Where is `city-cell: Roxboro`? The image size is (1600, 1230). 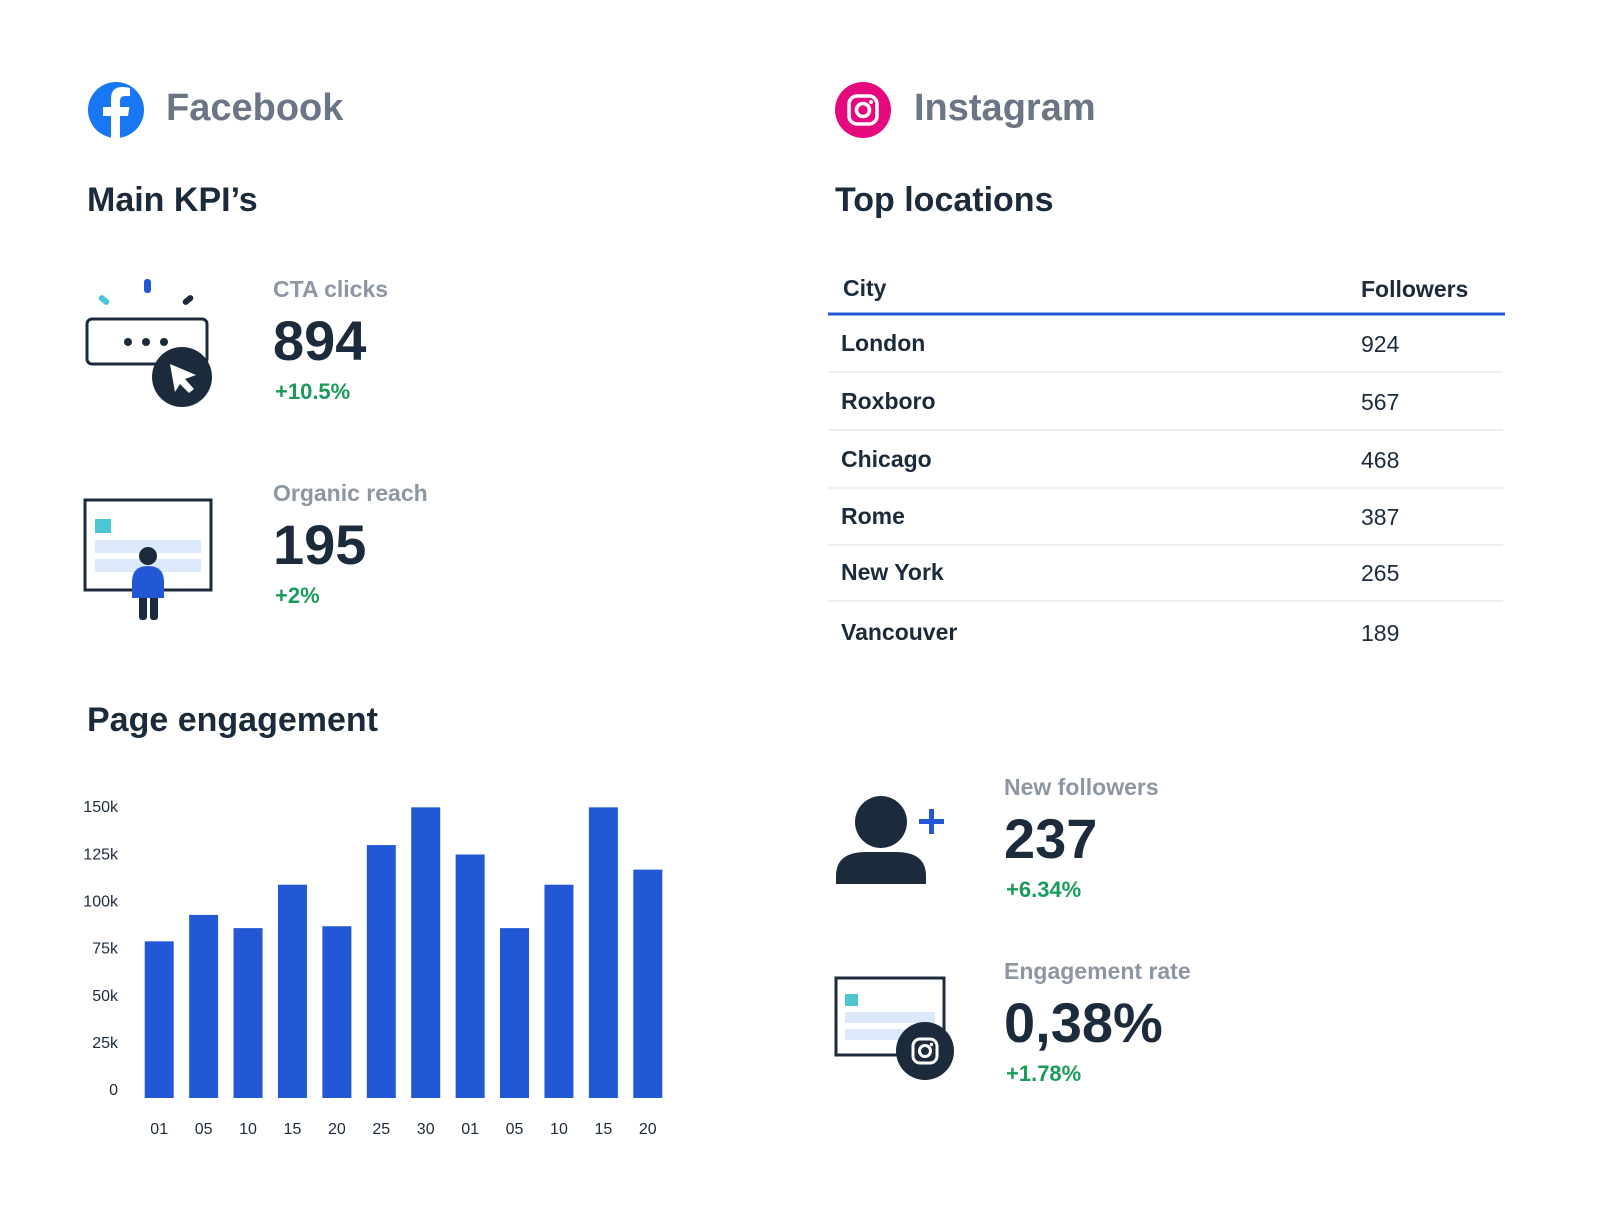 city-cell: Roxboro is located at coordinates (888, 401).